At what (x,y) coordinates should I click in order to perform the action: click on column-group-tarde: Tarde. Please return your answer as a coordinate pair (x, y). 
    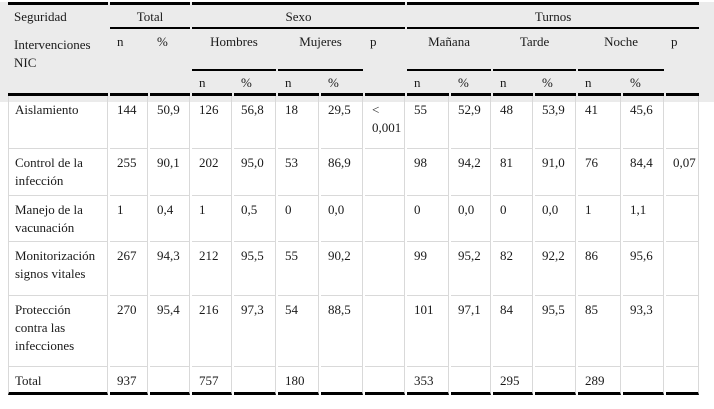
    Looking at the image, I should click on (535, 50).